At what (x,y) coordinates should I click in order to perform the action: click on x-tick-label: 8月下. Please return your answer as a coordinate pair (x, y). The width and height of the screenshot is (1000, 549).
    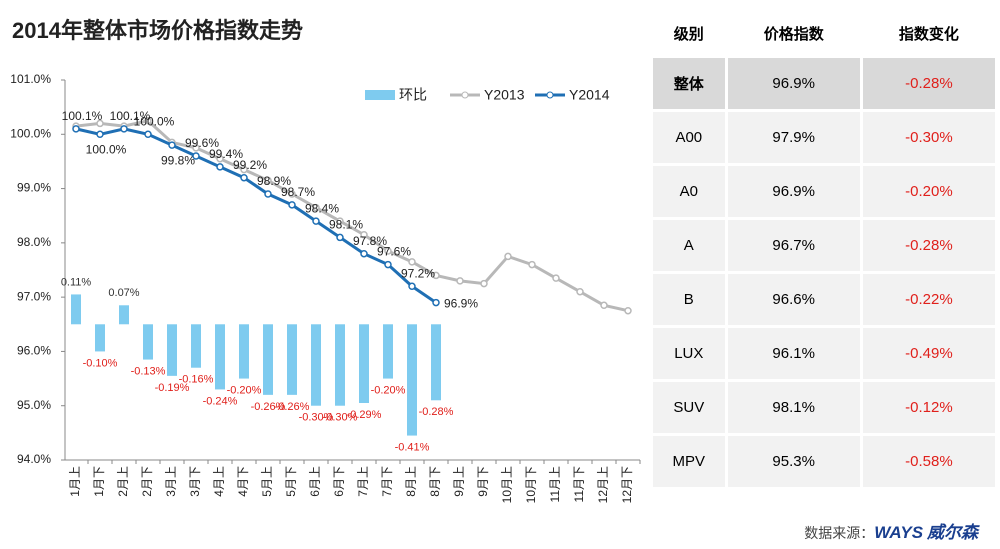
    Looking at the image, I should click on (435, 481).